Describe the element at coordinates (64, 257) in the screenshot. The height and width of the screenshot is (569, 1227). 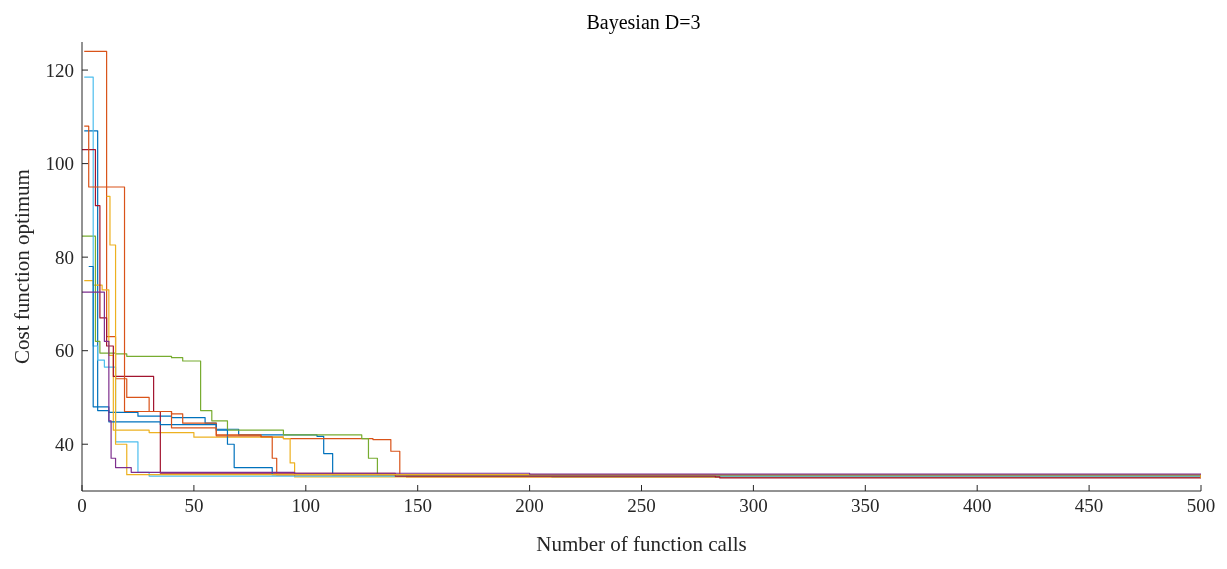
I see `y-tick-label: 80` at that location.